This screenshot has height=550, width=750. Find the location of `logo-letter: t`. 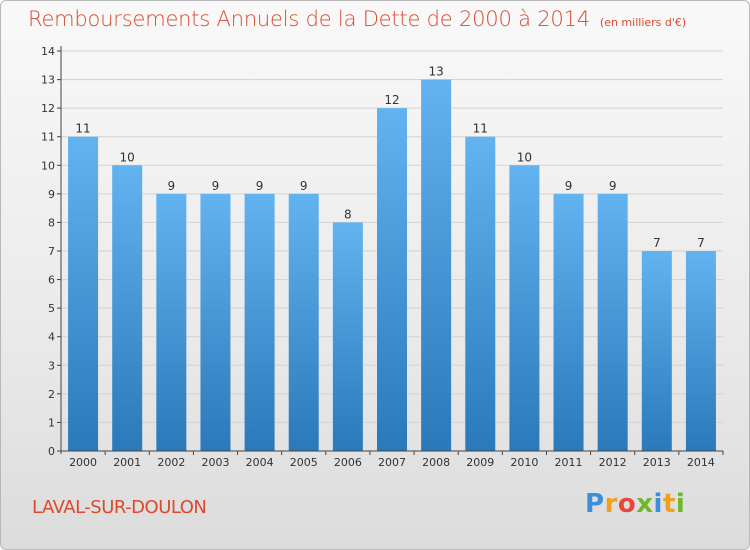

logo-letter: t is located at coordinates (669, 504).